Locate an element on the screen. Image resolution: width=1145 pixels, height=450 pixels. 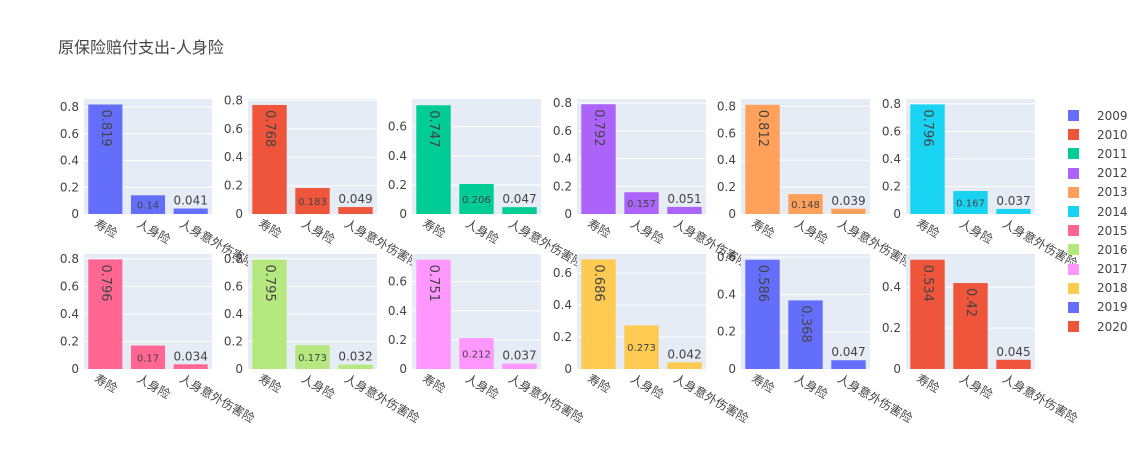
legend-item-2015: 2015 is located at coordinates (1098, 230).